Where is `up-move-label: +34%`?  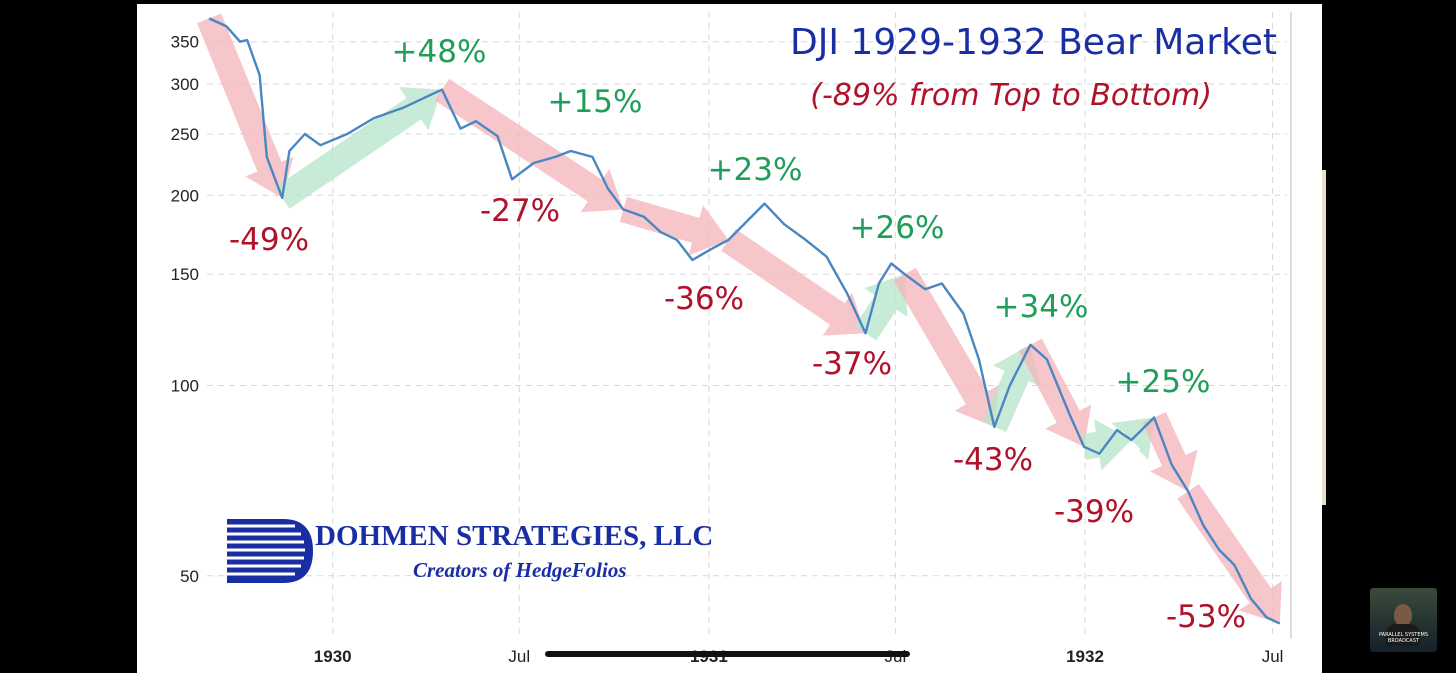 up-move-label: +34% is located at coordinates (1041, 307).